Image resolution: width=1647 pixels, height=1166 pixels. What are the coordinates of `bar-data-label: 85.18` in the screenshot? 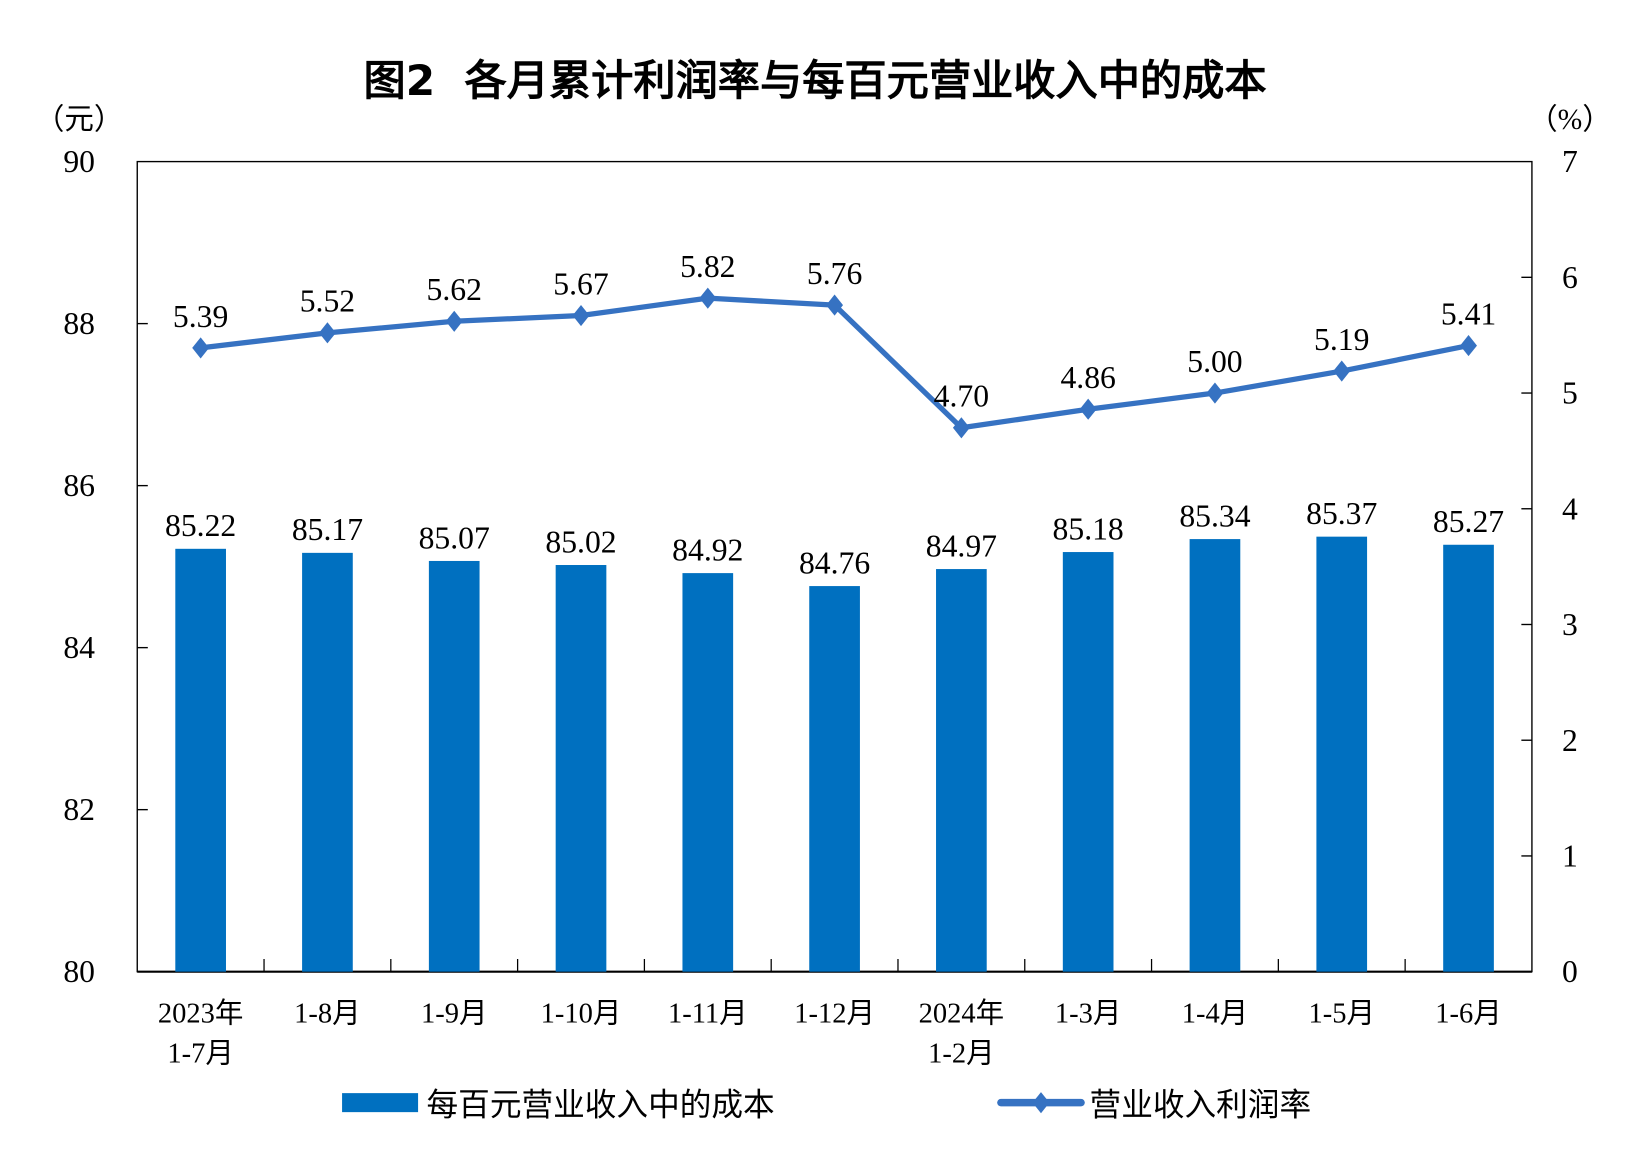 It's located at (1088, 528).